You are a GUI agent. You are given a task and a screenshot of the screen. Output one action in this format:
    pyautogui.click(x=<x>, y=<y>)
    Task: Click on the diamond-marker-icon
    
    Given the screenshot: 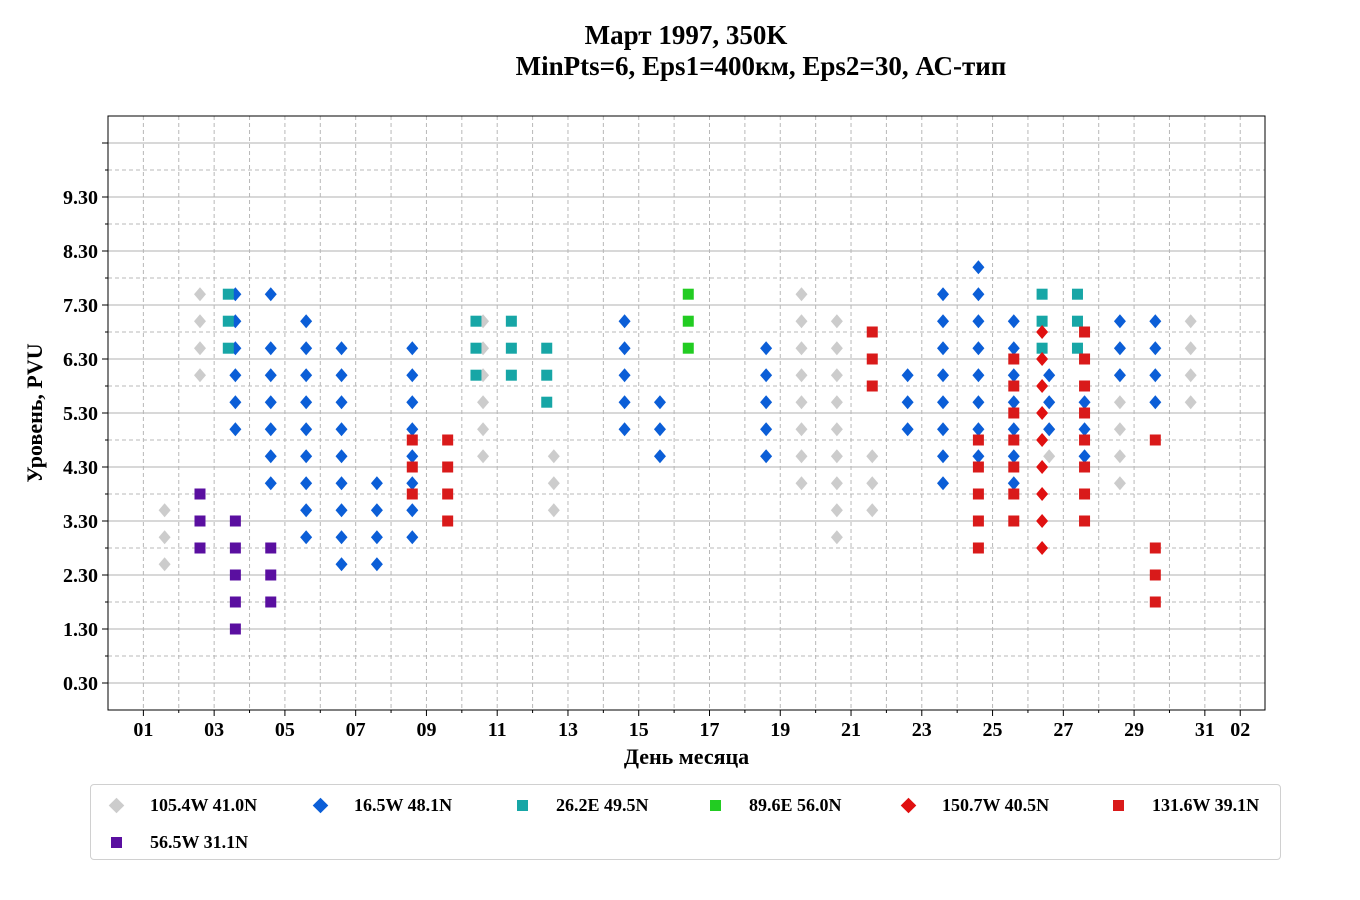 What is the action you would take?
    pyautogui.click(x=116, y=805)
    